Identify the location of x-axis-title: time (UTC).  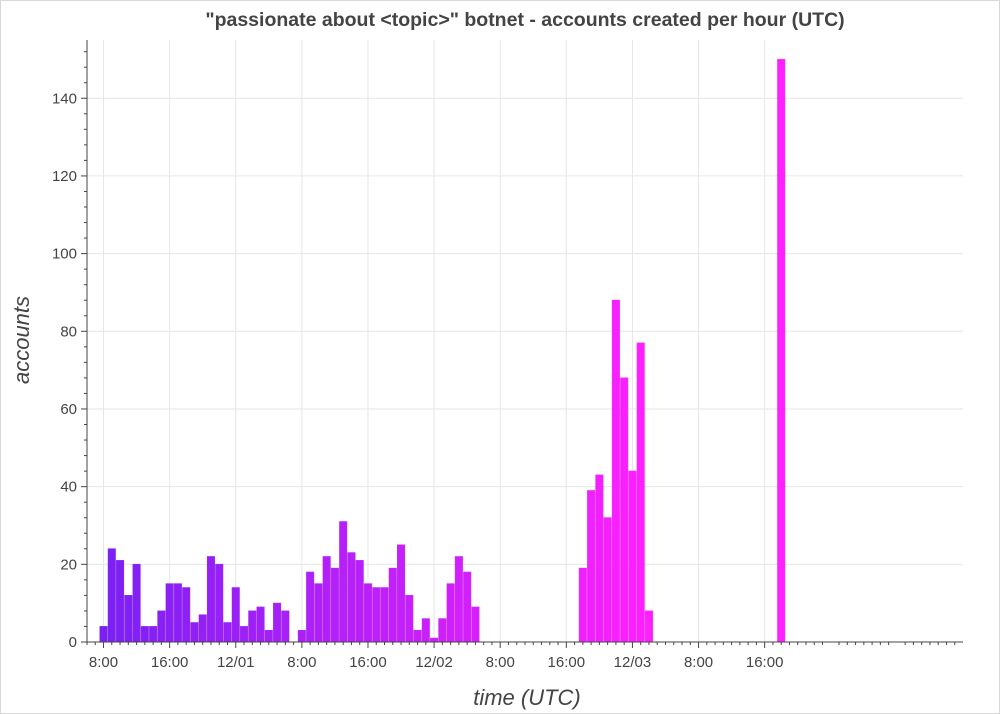
(527, 697).